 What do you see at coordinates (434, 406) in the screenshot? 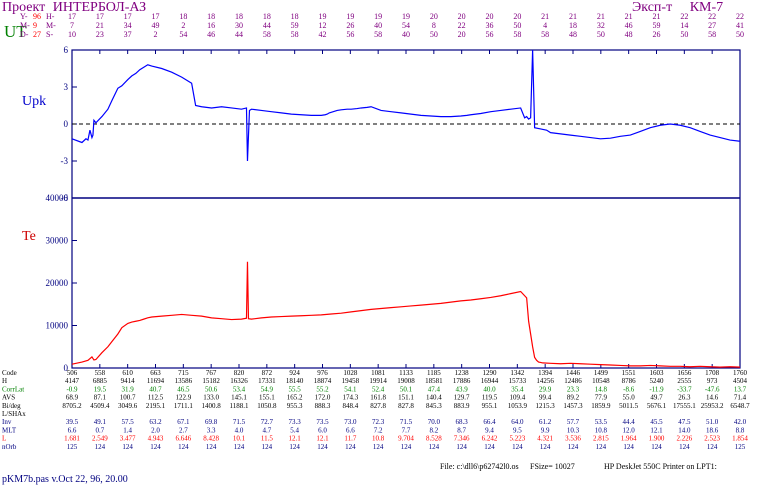
I see `table-cell: 845.3` at bounding box center [434, 406].